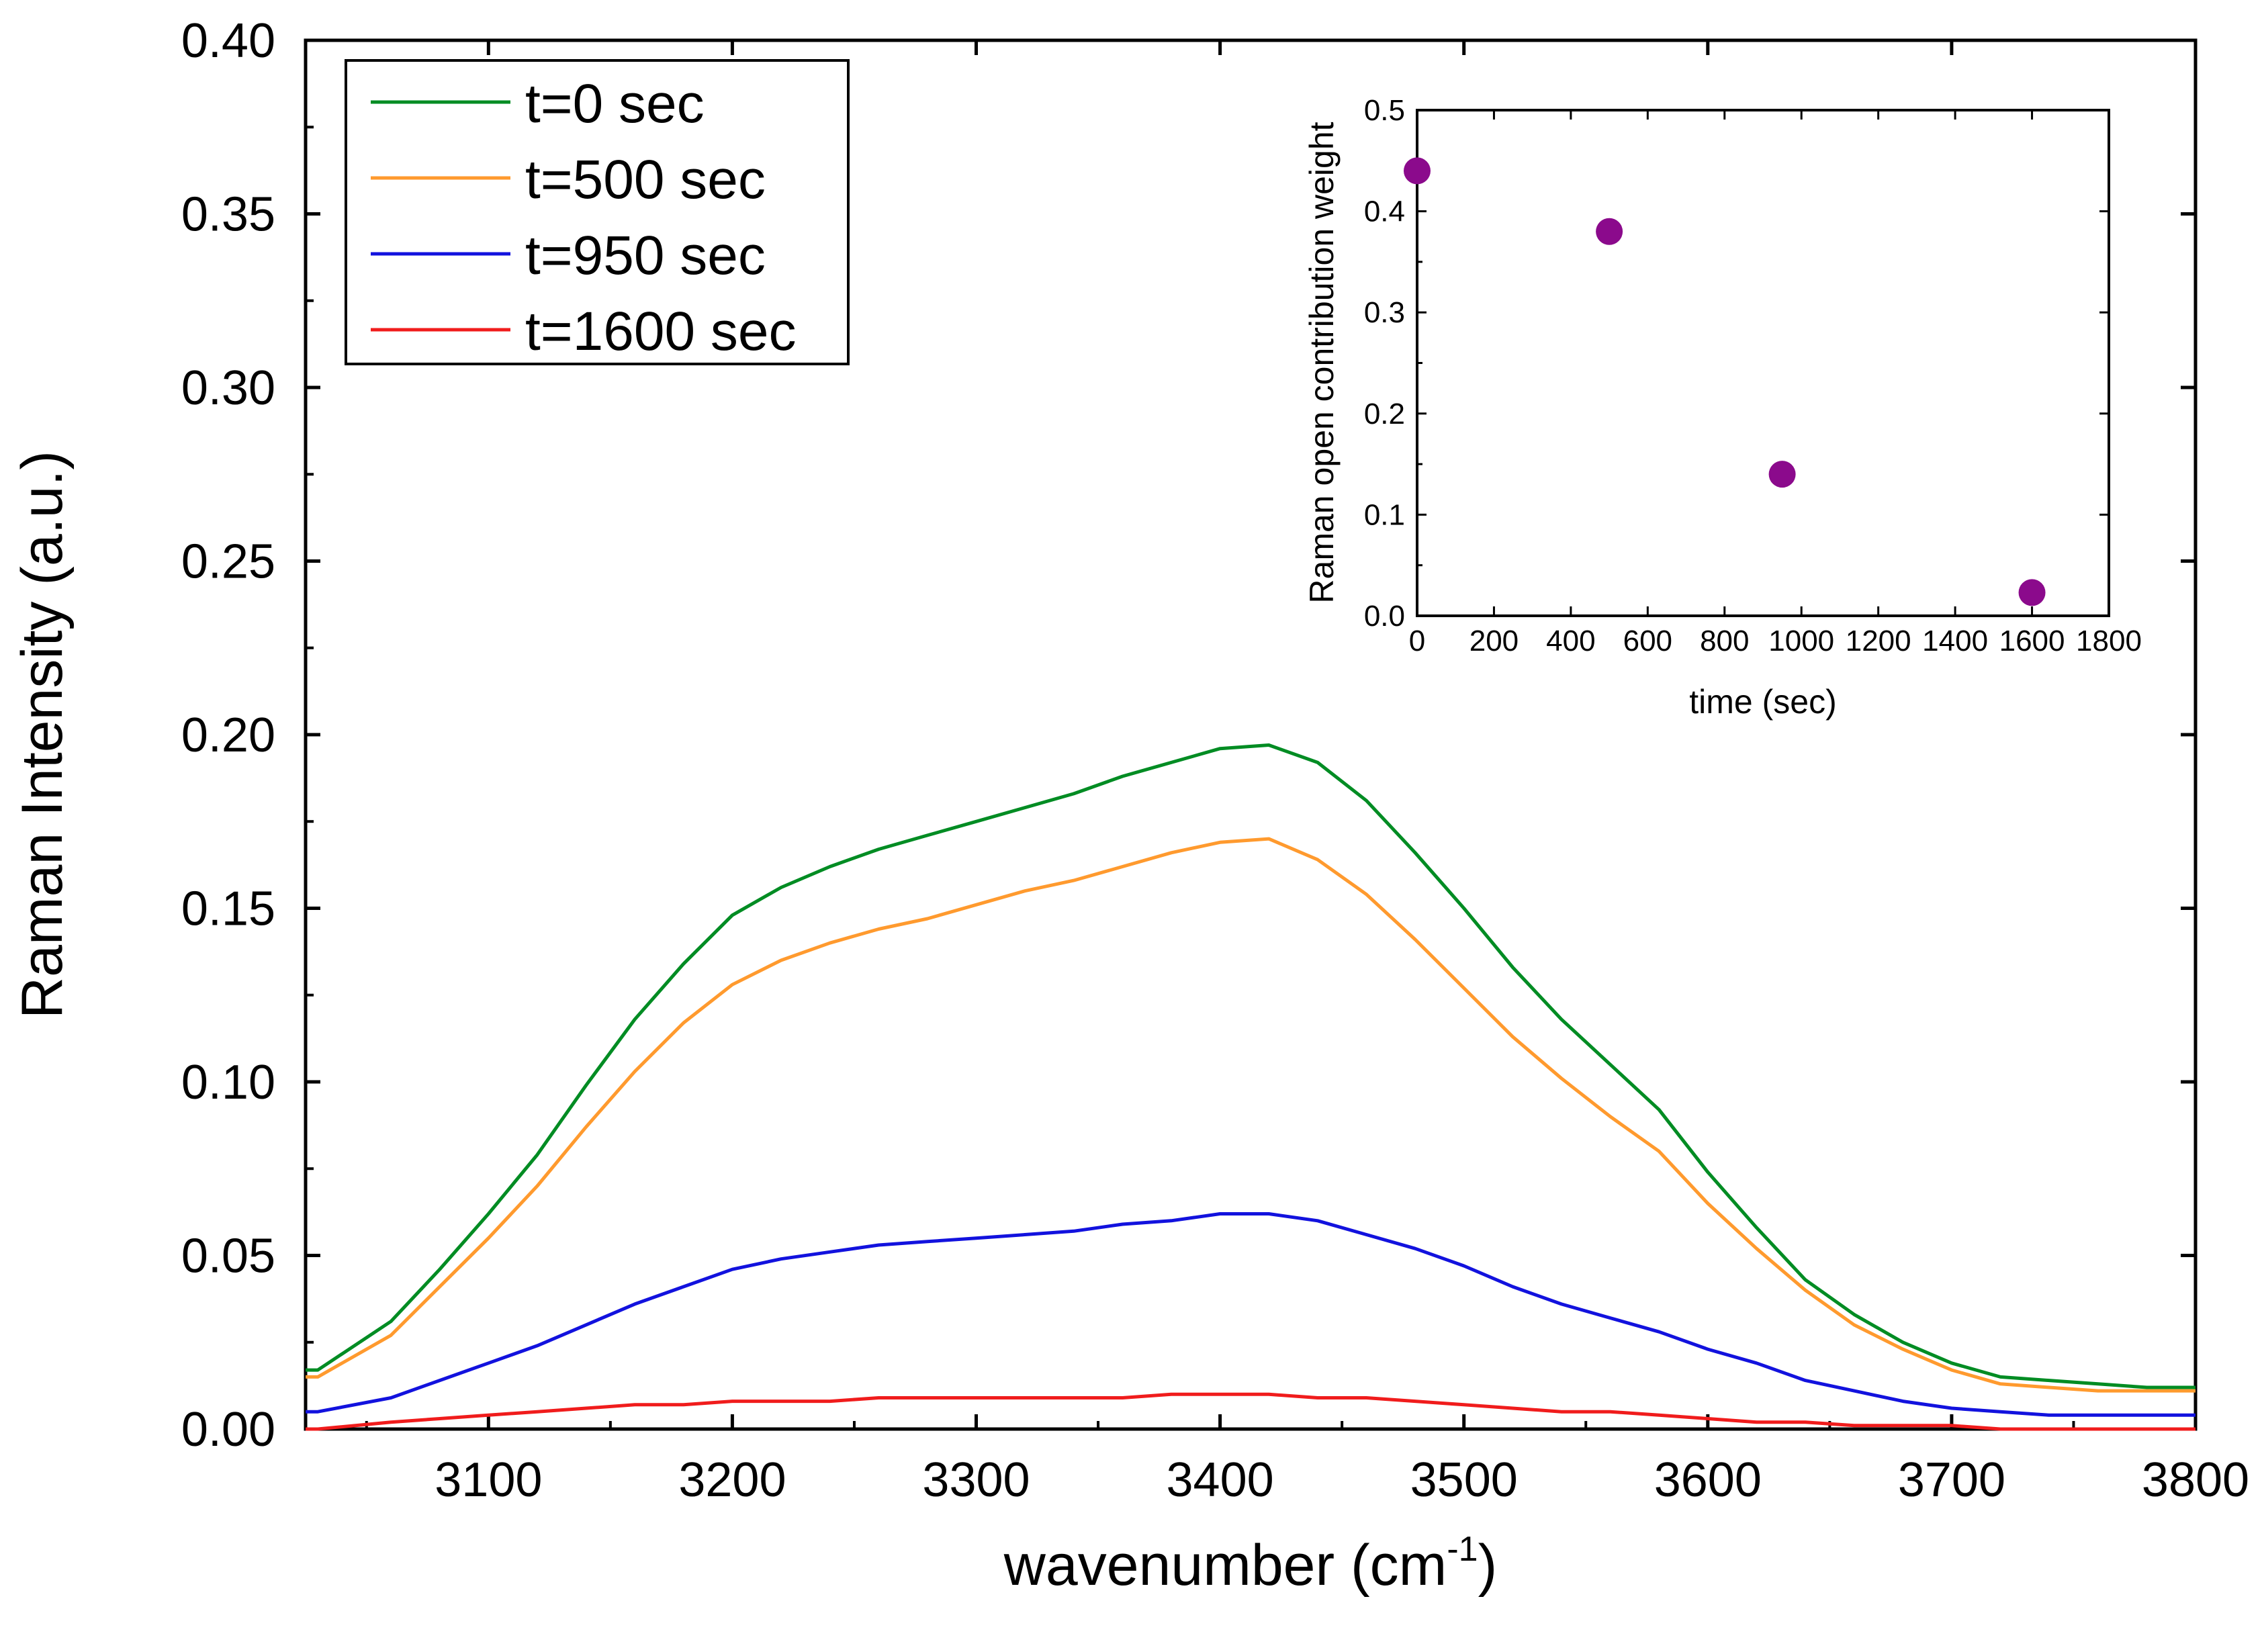 The height and width of the screenshot is (1652, 2262). Describe the element at coordinates (1322, 362) in the screenshot. I see `inset-y-axis-label: Raman open contribution weight` at that location.